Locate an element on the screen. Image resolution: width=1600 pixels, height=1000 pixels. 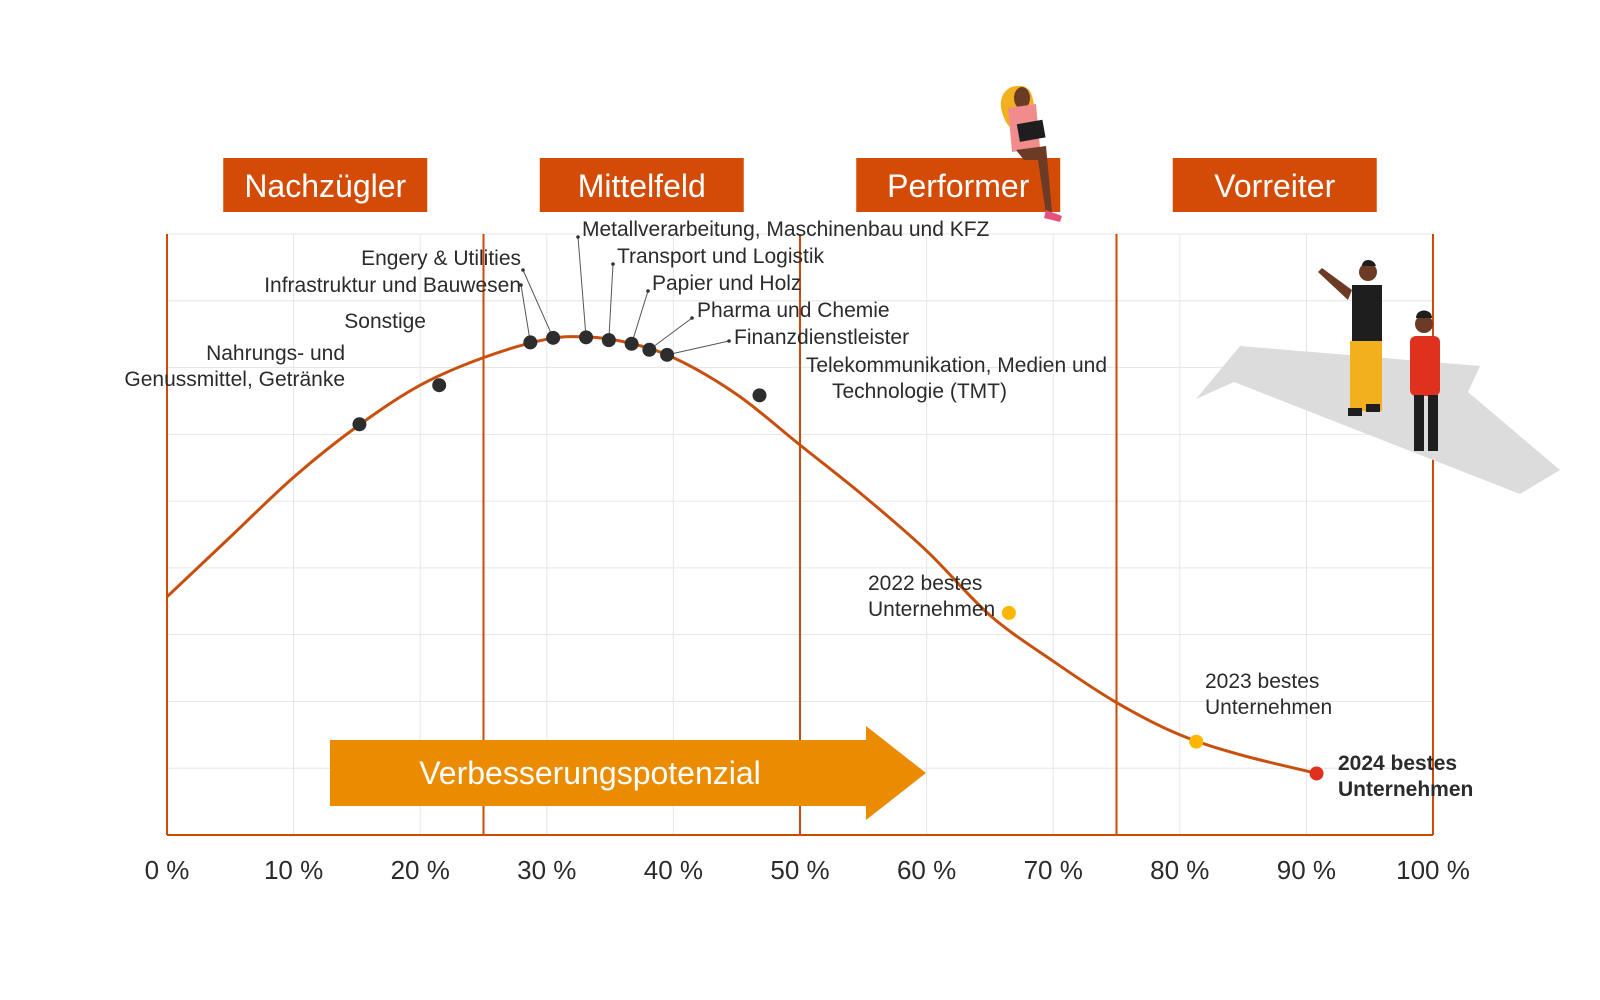
sector-label: Technologie (TMT) is located at coordinates (919, 391).